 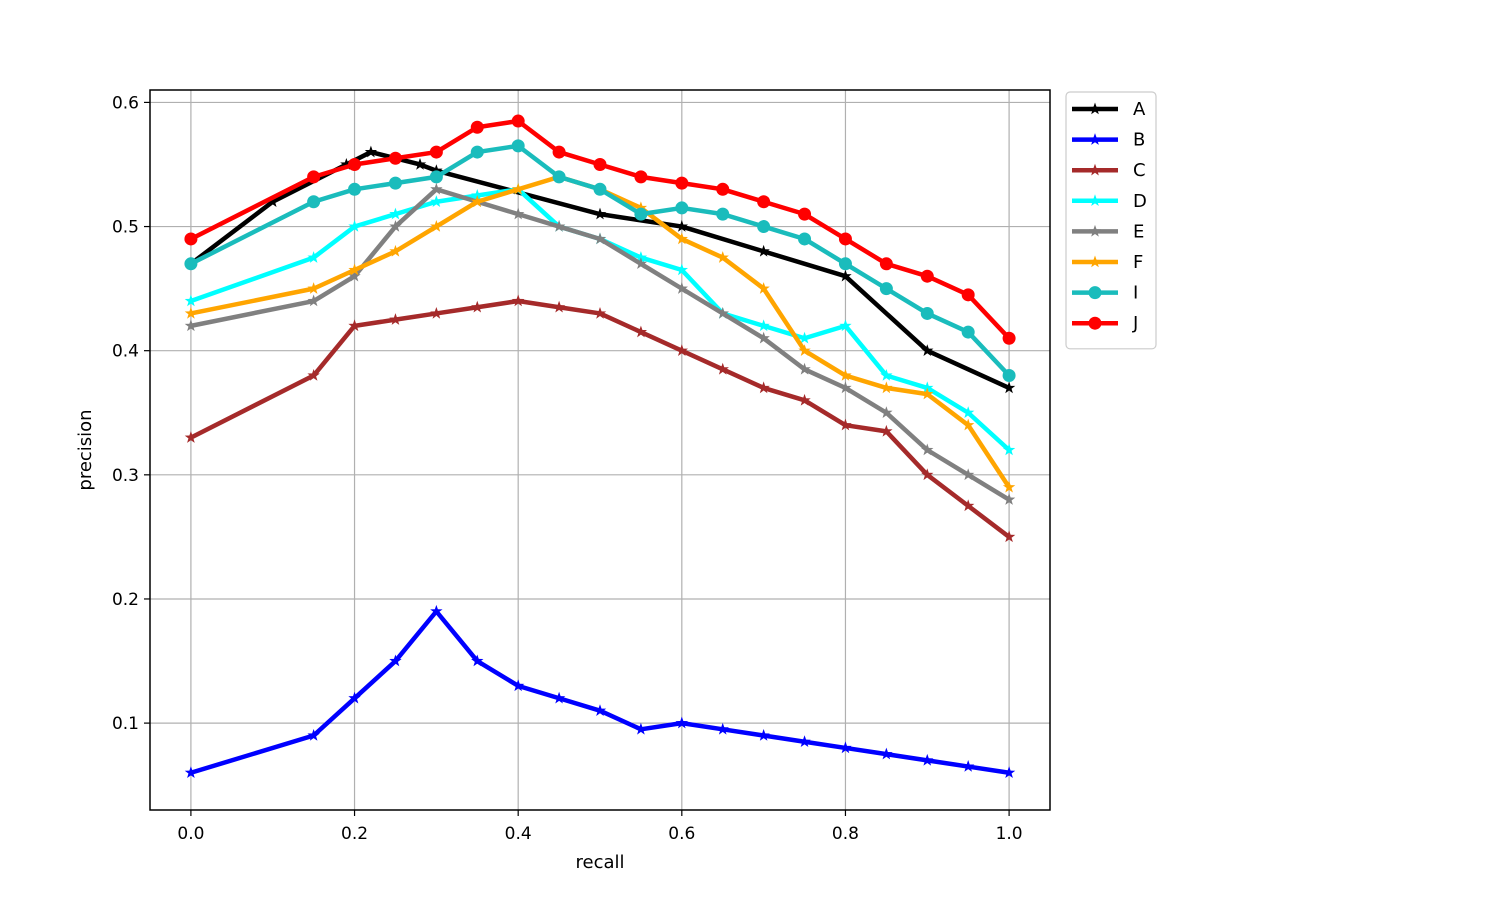 What do you see at coordinates (1095, 293) in the screenshot?
I see `legend-marker-i` at bounding box center [1095, 293].